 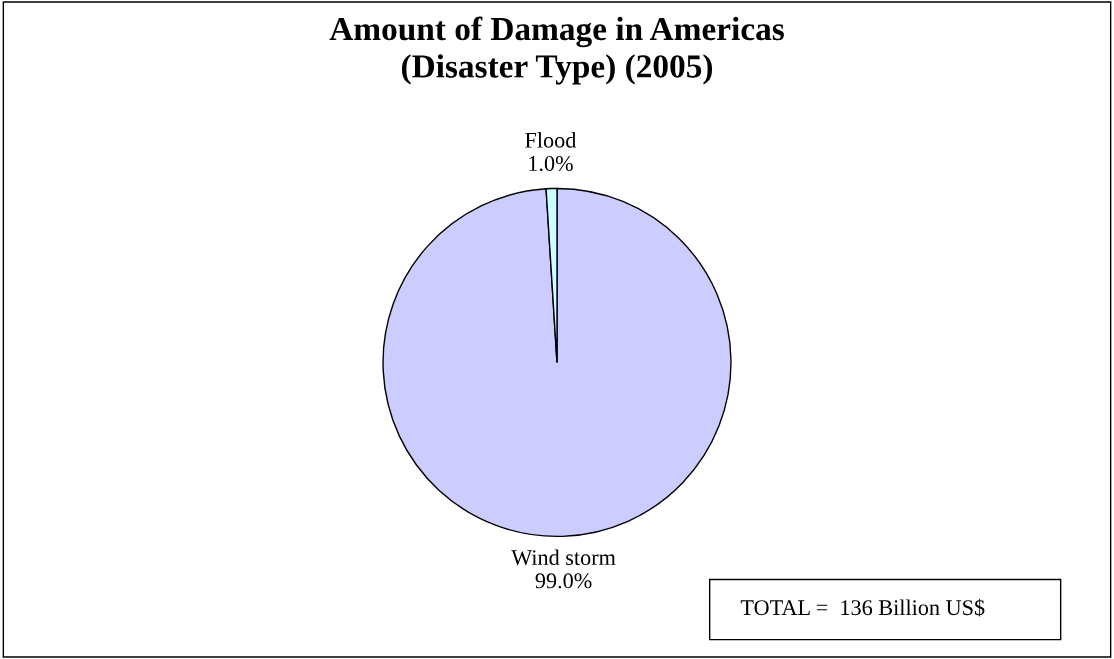 What do you see at coordinates (862, 607) in the screenshot?
I see `text: TOTAL = 136 Billion US$` at bounding box center [862, 607].